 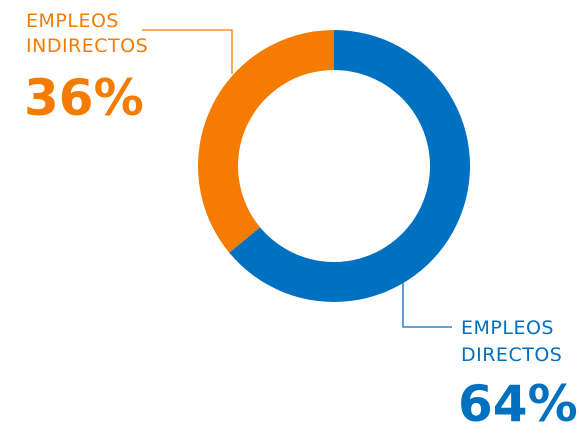 I want to click on label-directos-line1: EMPLEOS, so click(x=507, y=328).